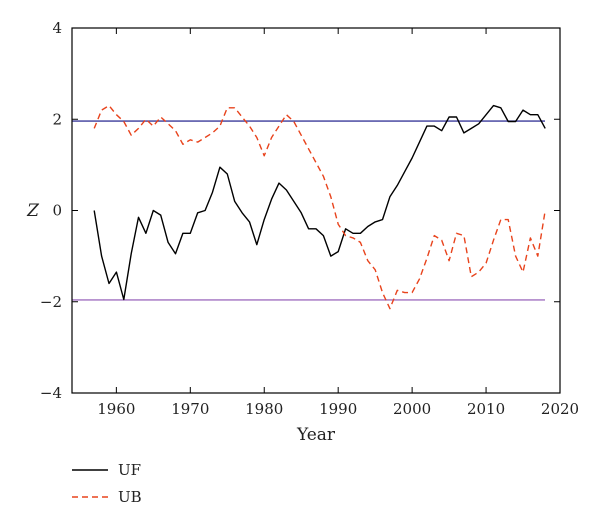  Describe the element at coordinates (107, 483) in the screenshot. I see `legend: UF UB` at that location.